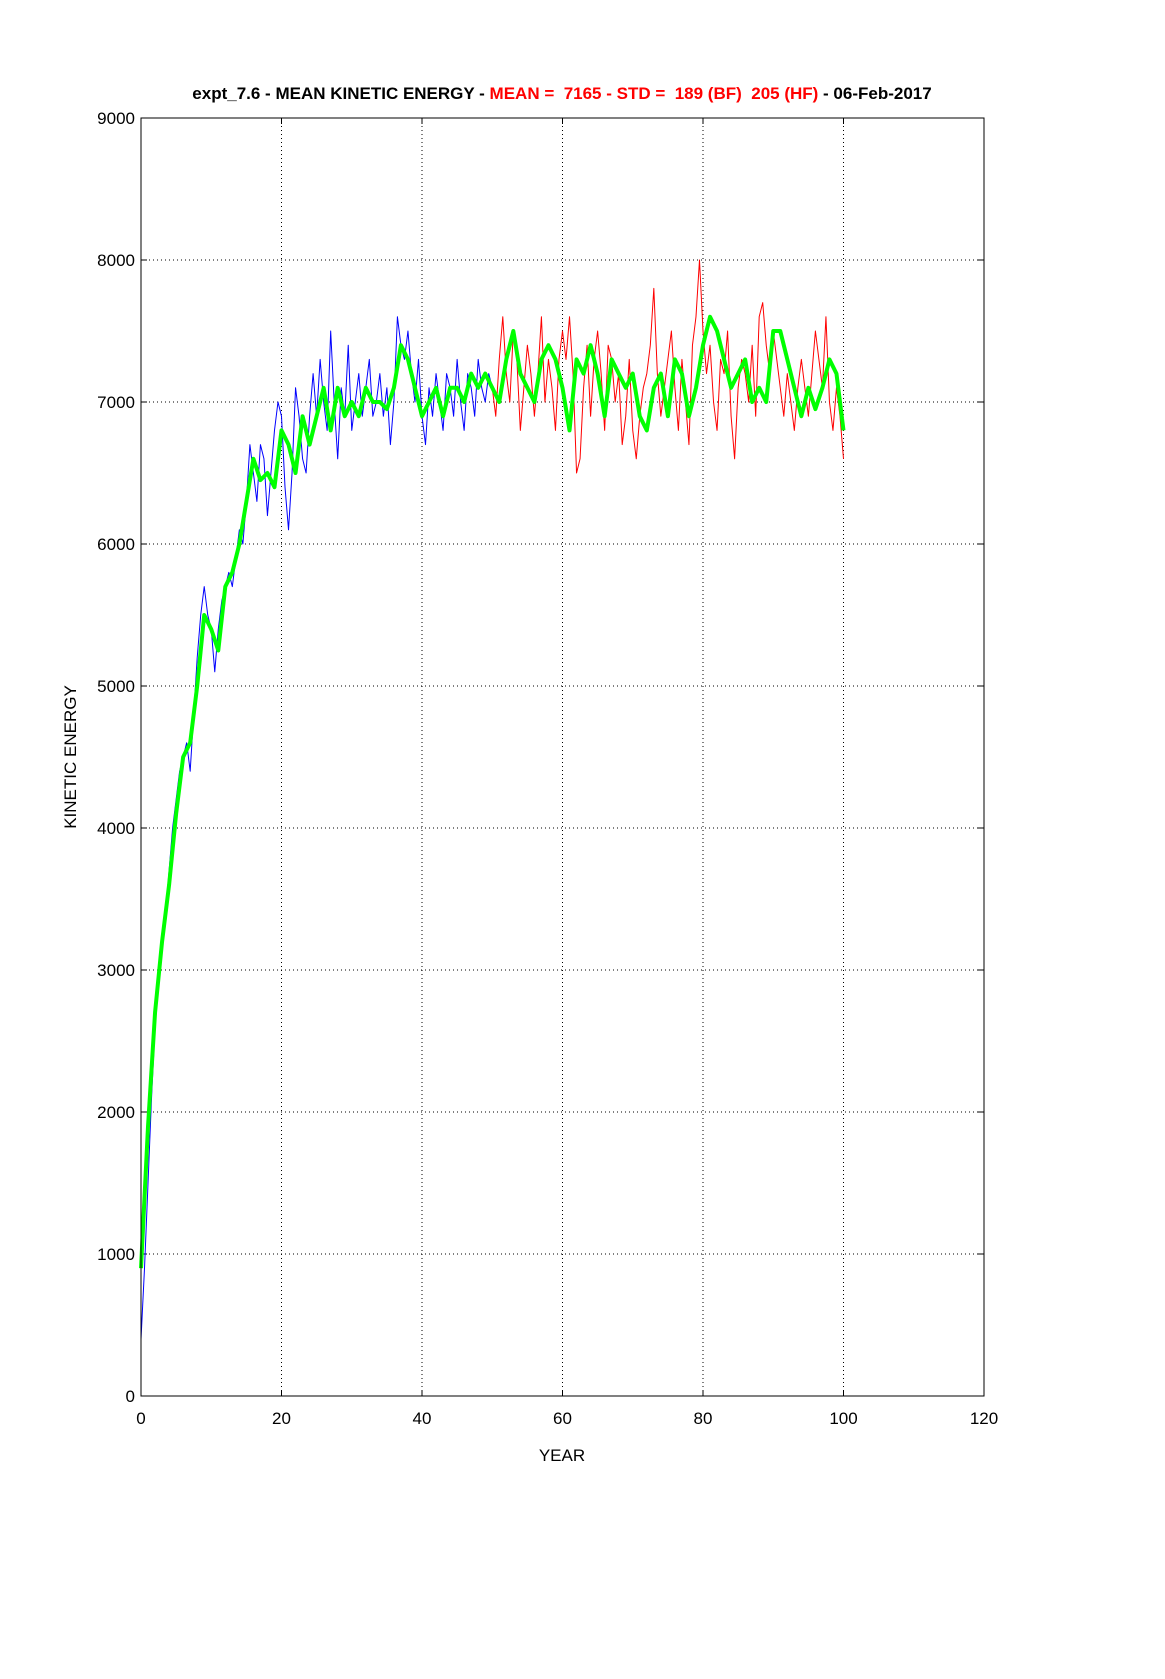 This screenshot has width=1165, height=1679. What do you see at coordinates (116, 402) in the screenshot?
I see `y-tick-label: 7000` at bounding box center [116, 402].